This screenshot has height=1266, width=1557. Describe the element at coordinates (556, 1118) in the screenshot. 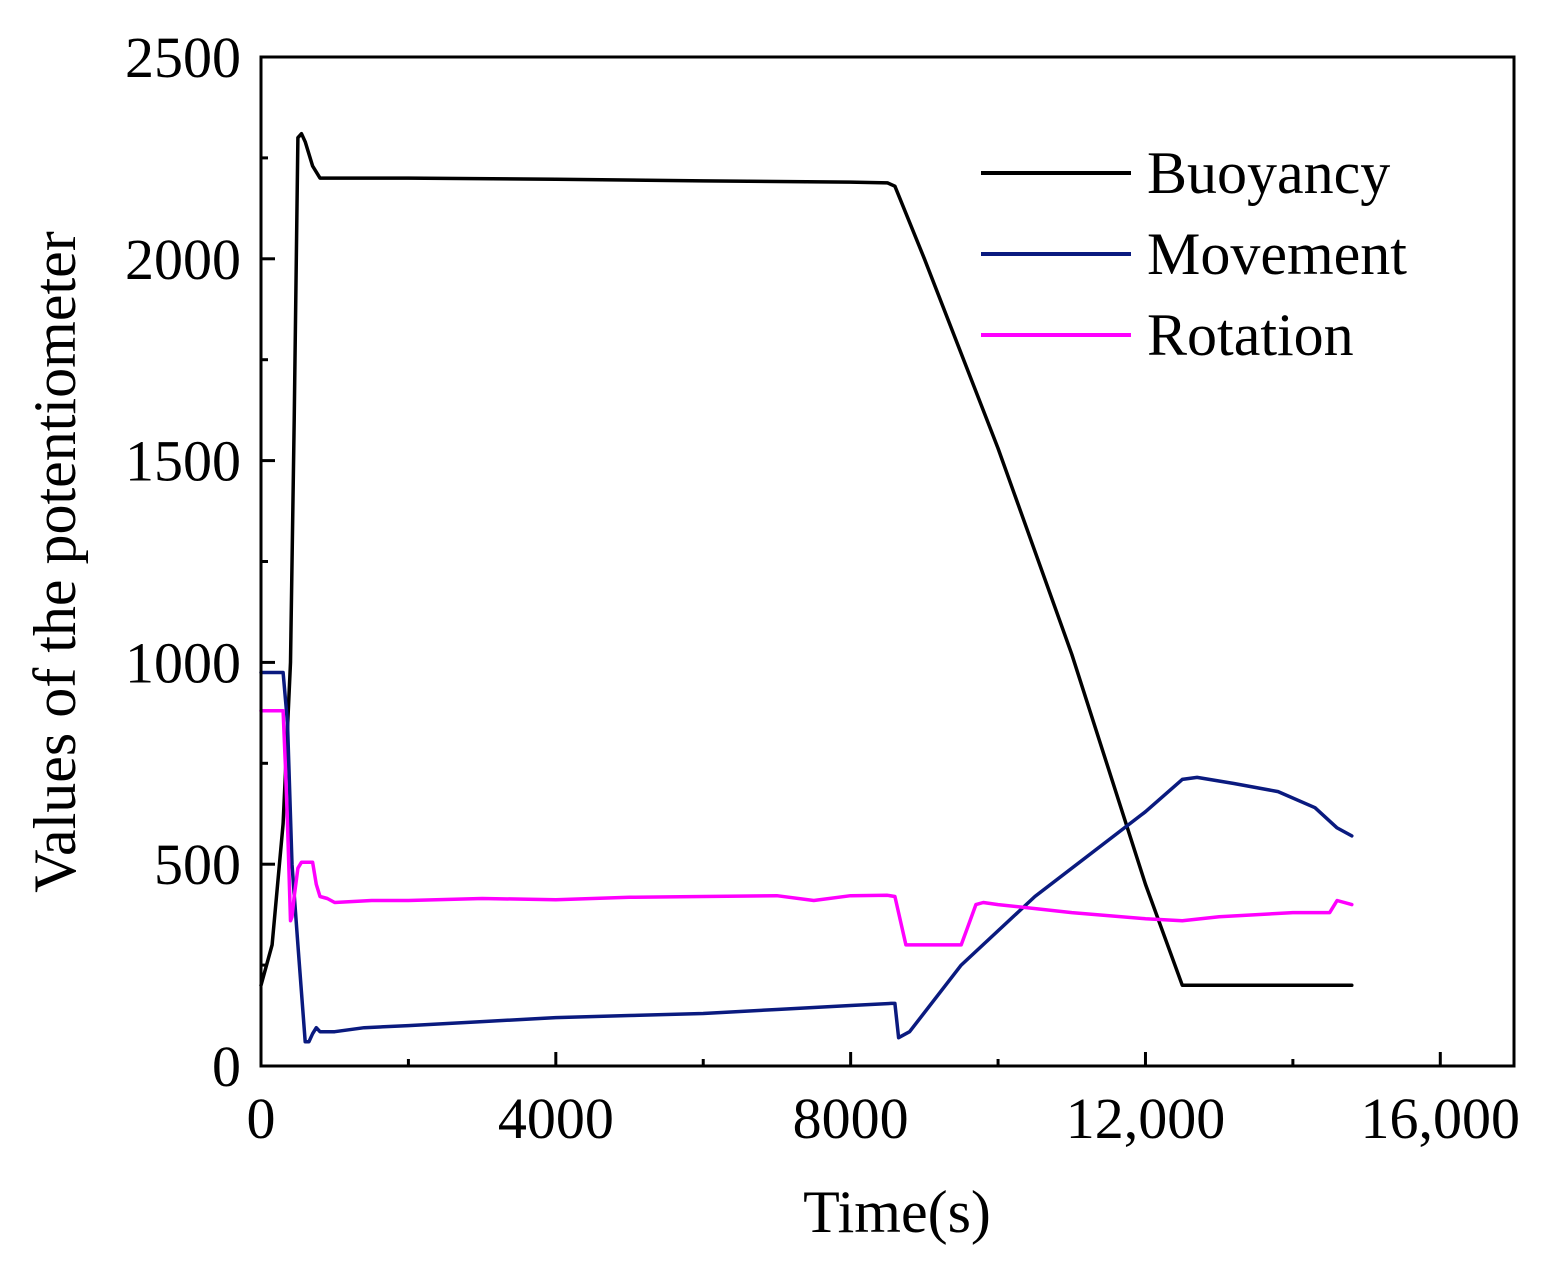

I see `x-tick-label: 4000` at that location.